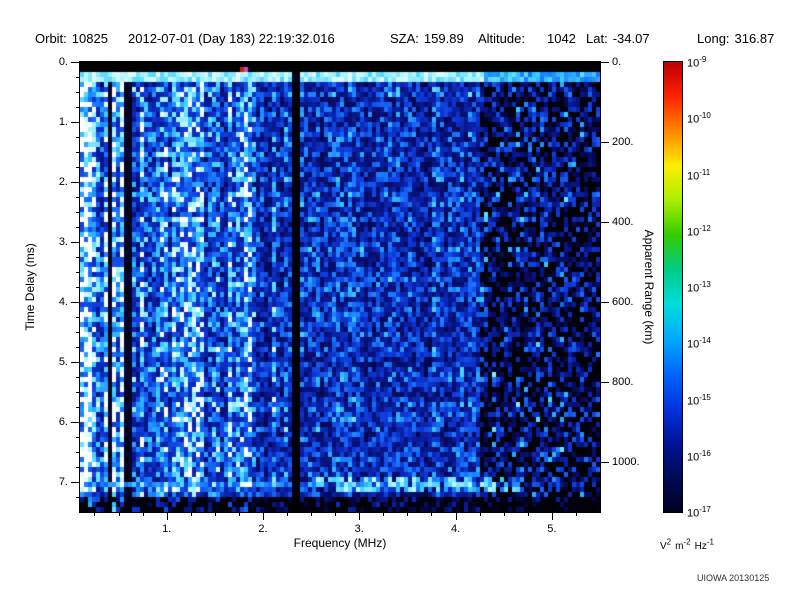  I want to click on y-axis-left-tick-label: 0., so click(63, 62).